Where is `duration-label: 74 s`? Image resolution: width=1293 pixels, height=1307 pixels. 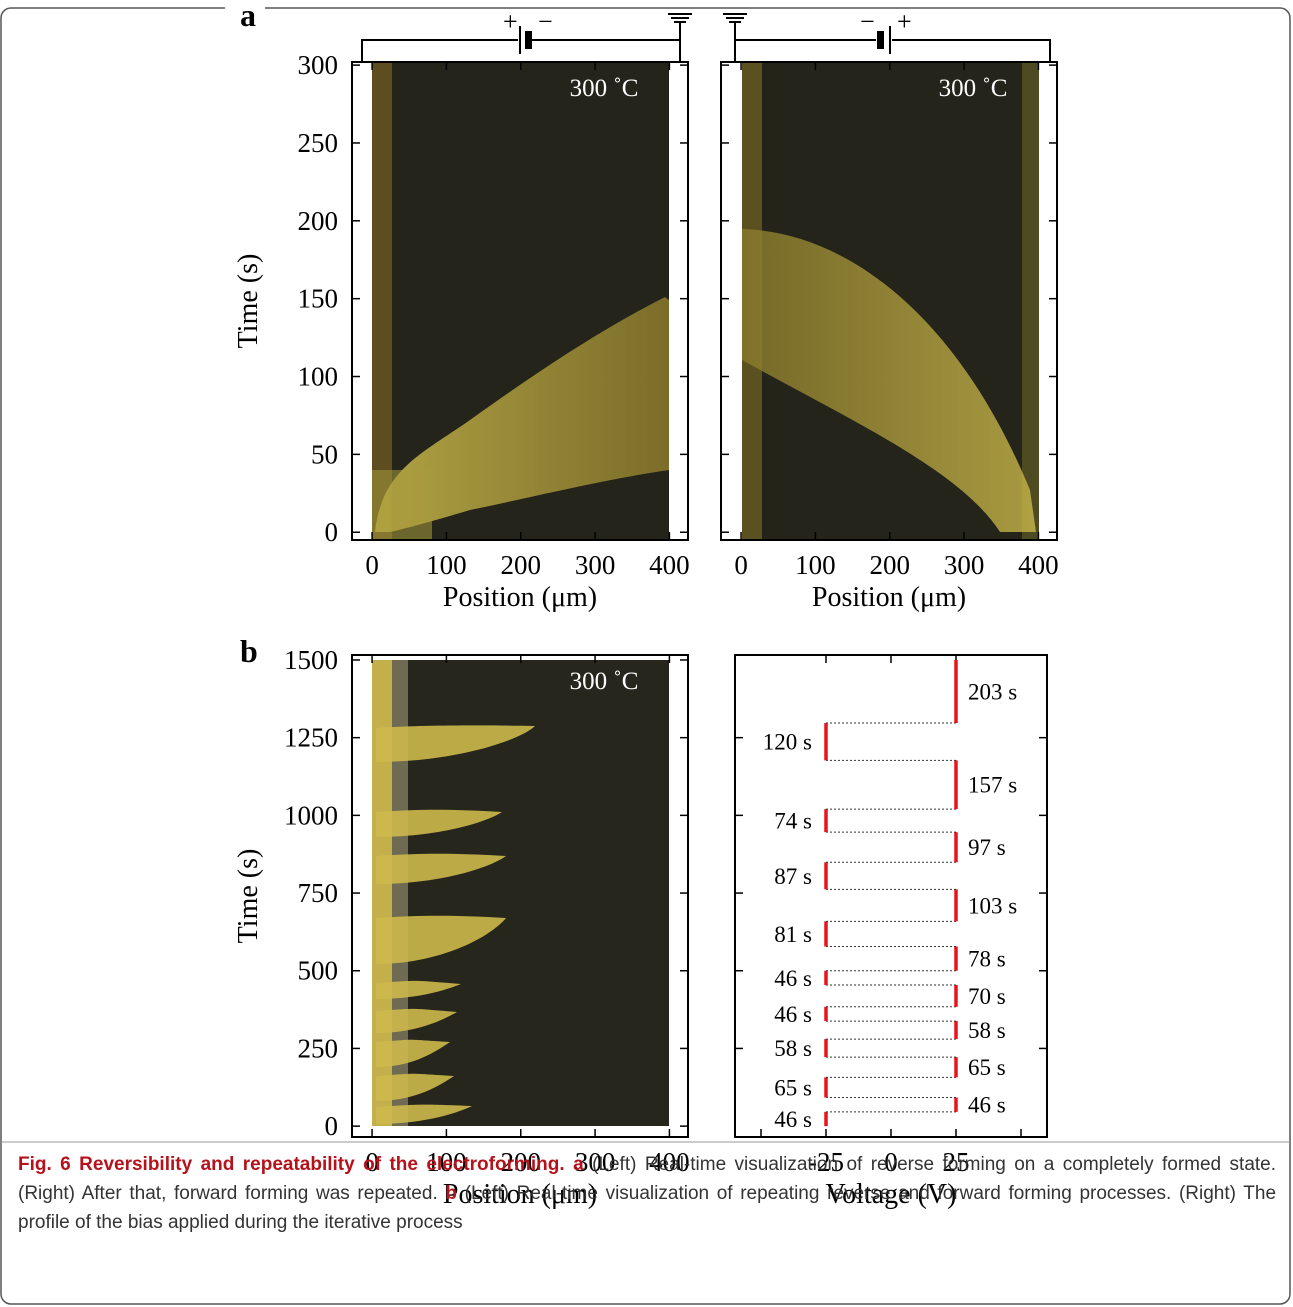
duration-label: 74 s is located at coordinates (793, 821).